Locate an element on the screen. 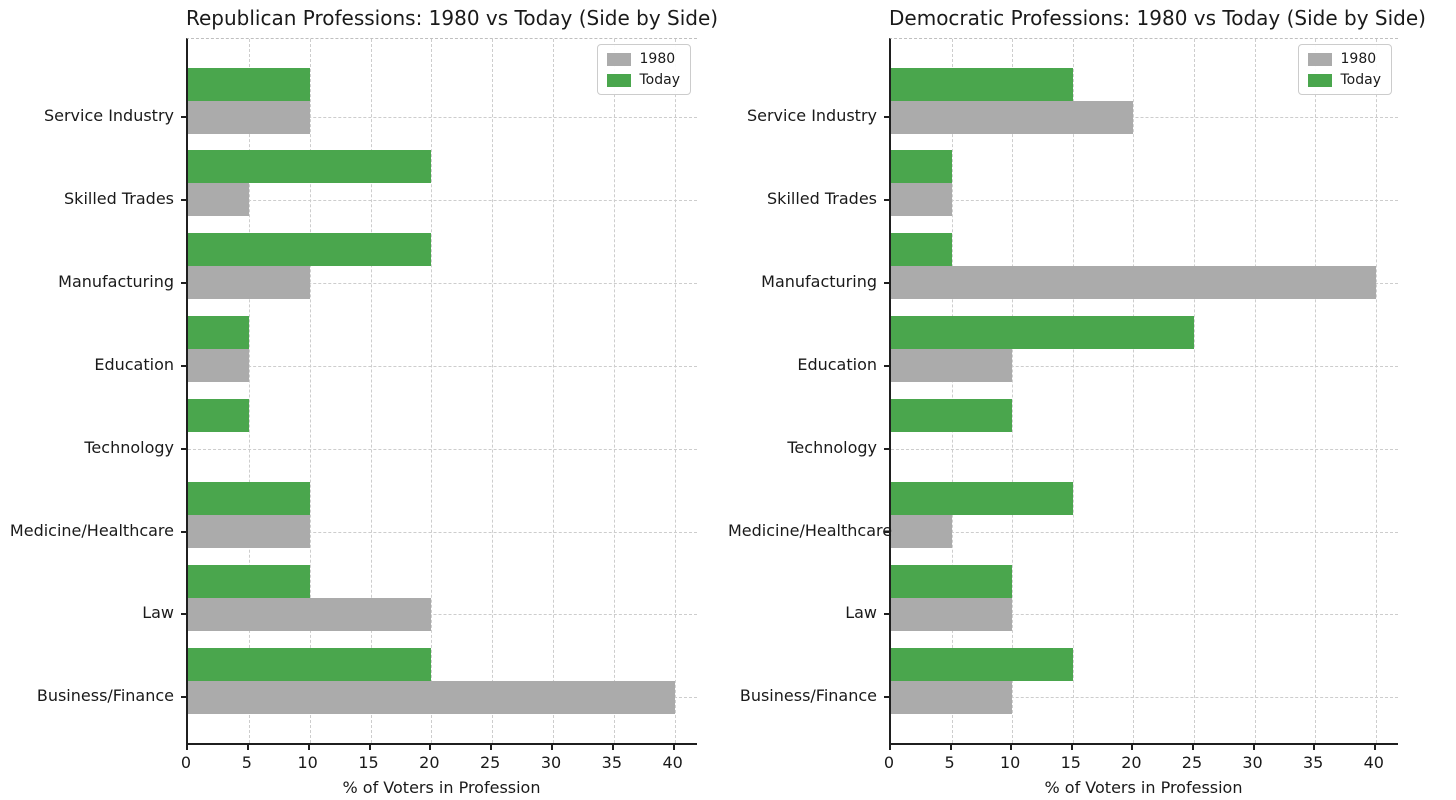  x-tick-label: 10 is located at coordinates (307, 762).